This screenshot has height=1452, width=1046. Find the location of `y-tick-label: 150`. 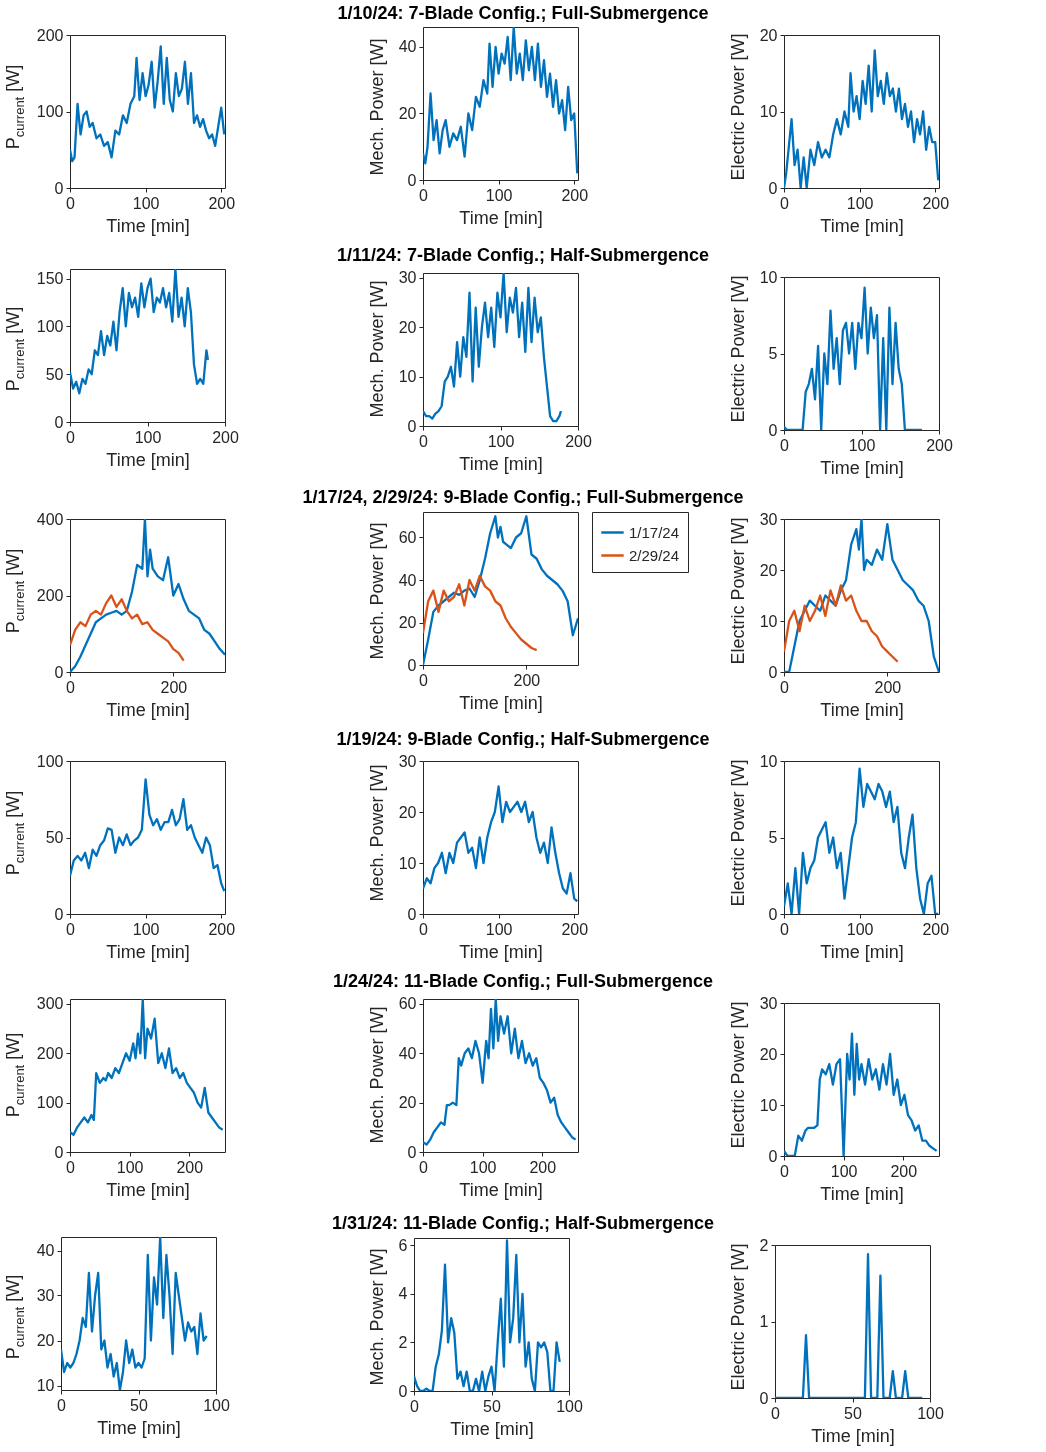

y-tick-label: 150 is located at coordinates (50, 279).